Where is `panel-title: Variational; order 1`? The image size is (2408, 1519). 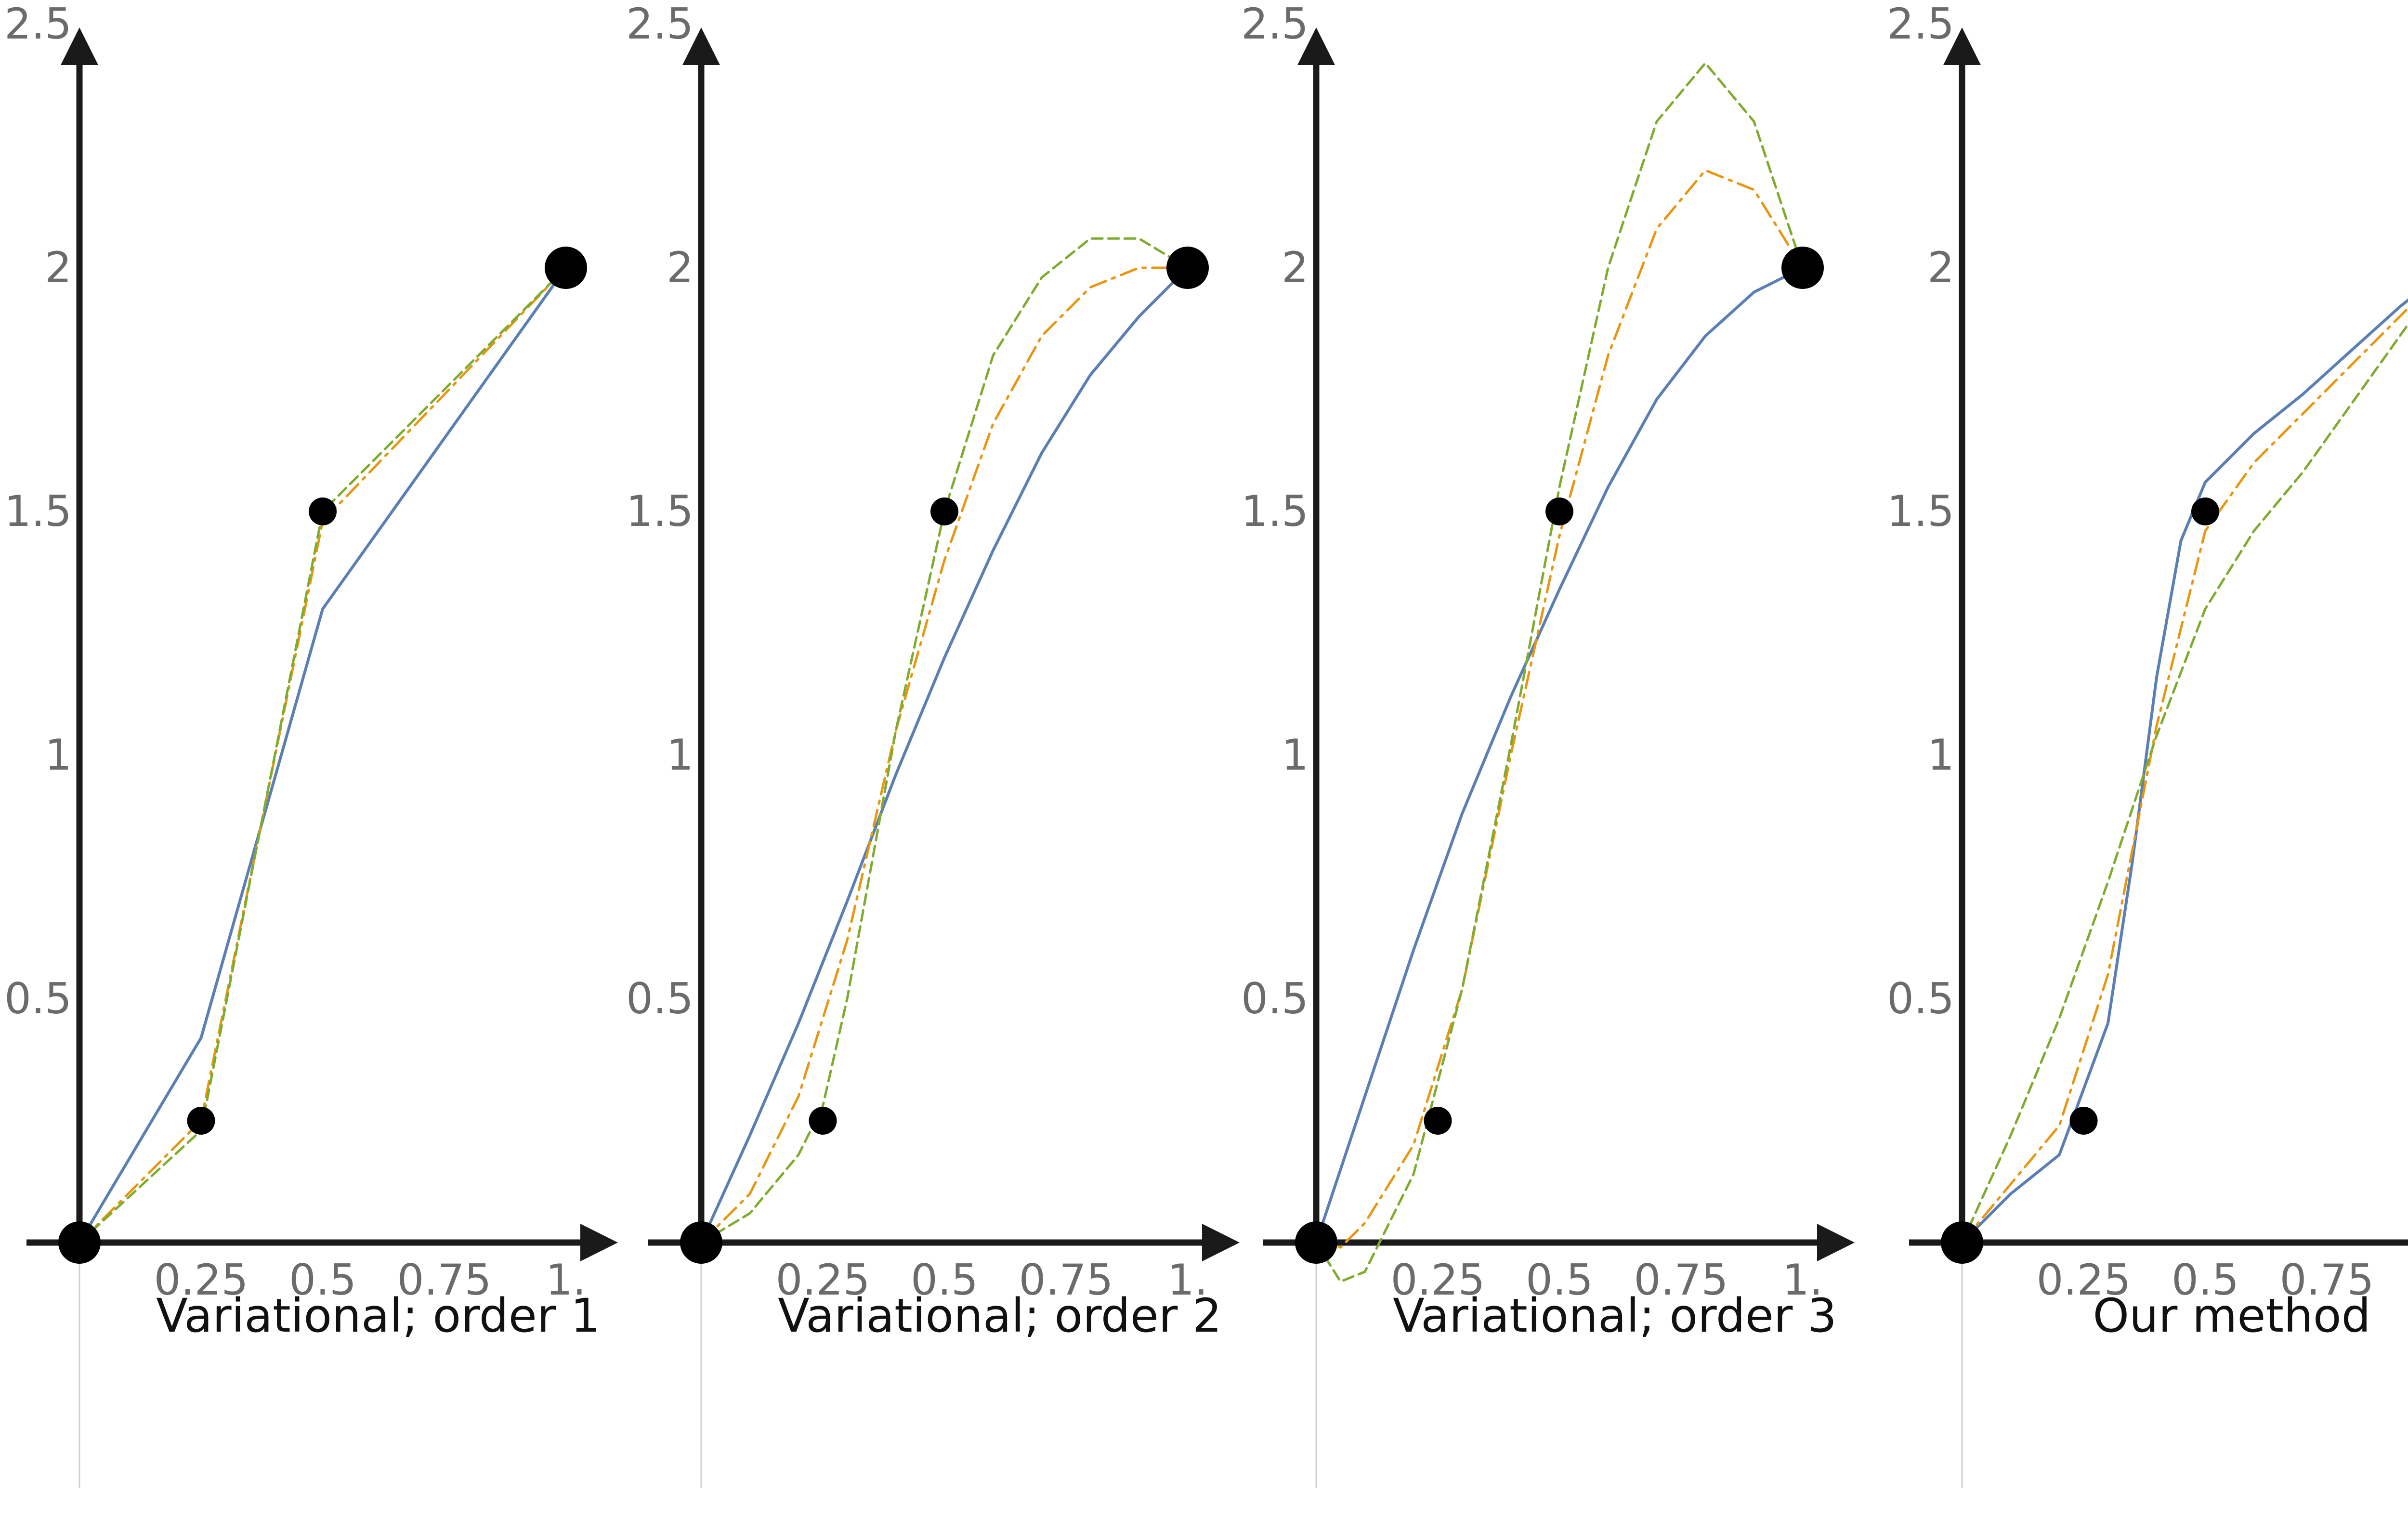 panel-title: Variational; order 1 is located at coordinates (378, 1316).